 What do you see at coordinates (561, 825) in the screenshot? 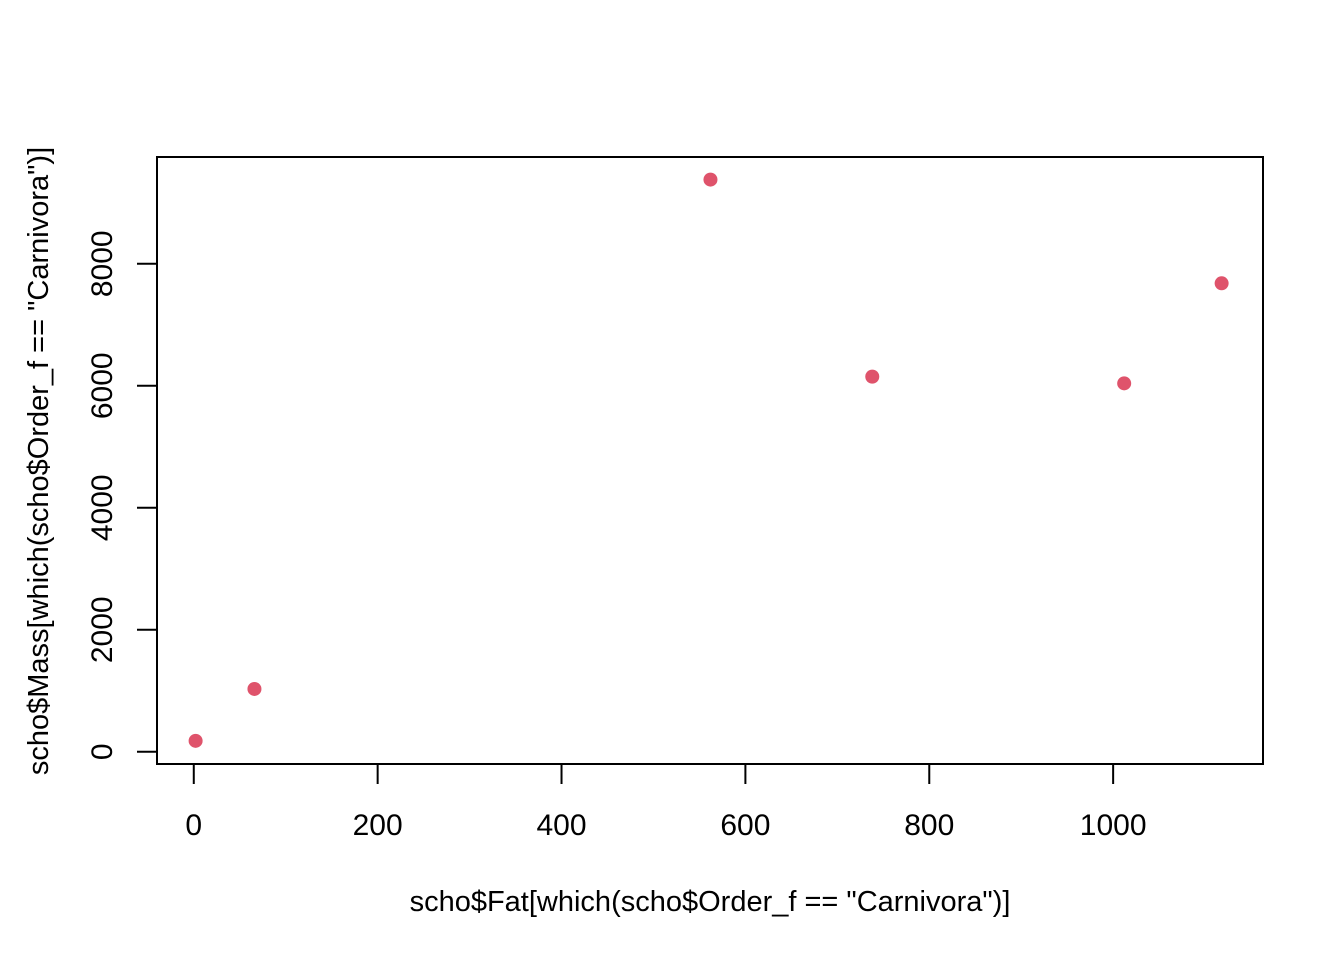
I see `x-tick-label: 400` at bounding box center [561, 825].